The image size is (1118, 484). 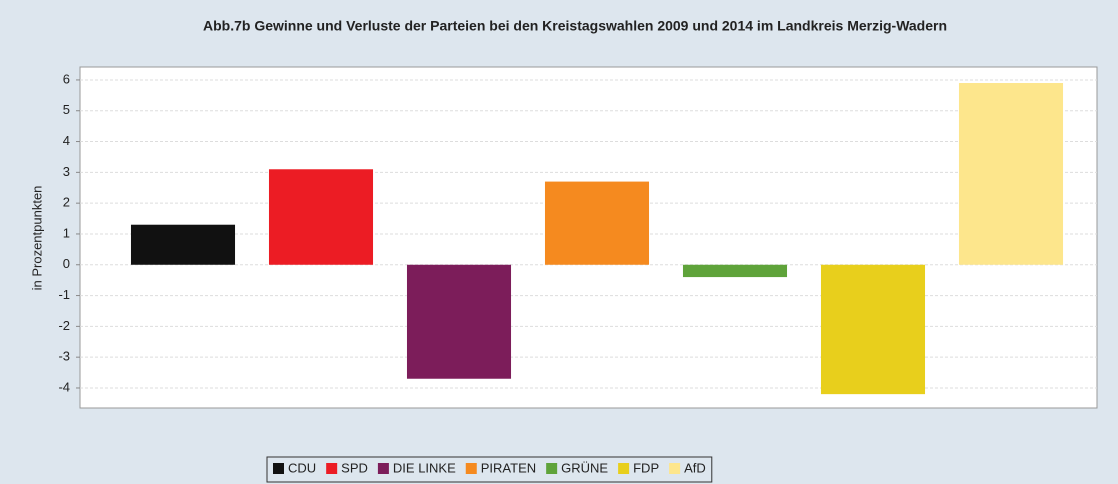 What do you see at coordinates (354, 467) in the screenshot?
I see `legend-label: SPD` at bounding box center [354, 467].